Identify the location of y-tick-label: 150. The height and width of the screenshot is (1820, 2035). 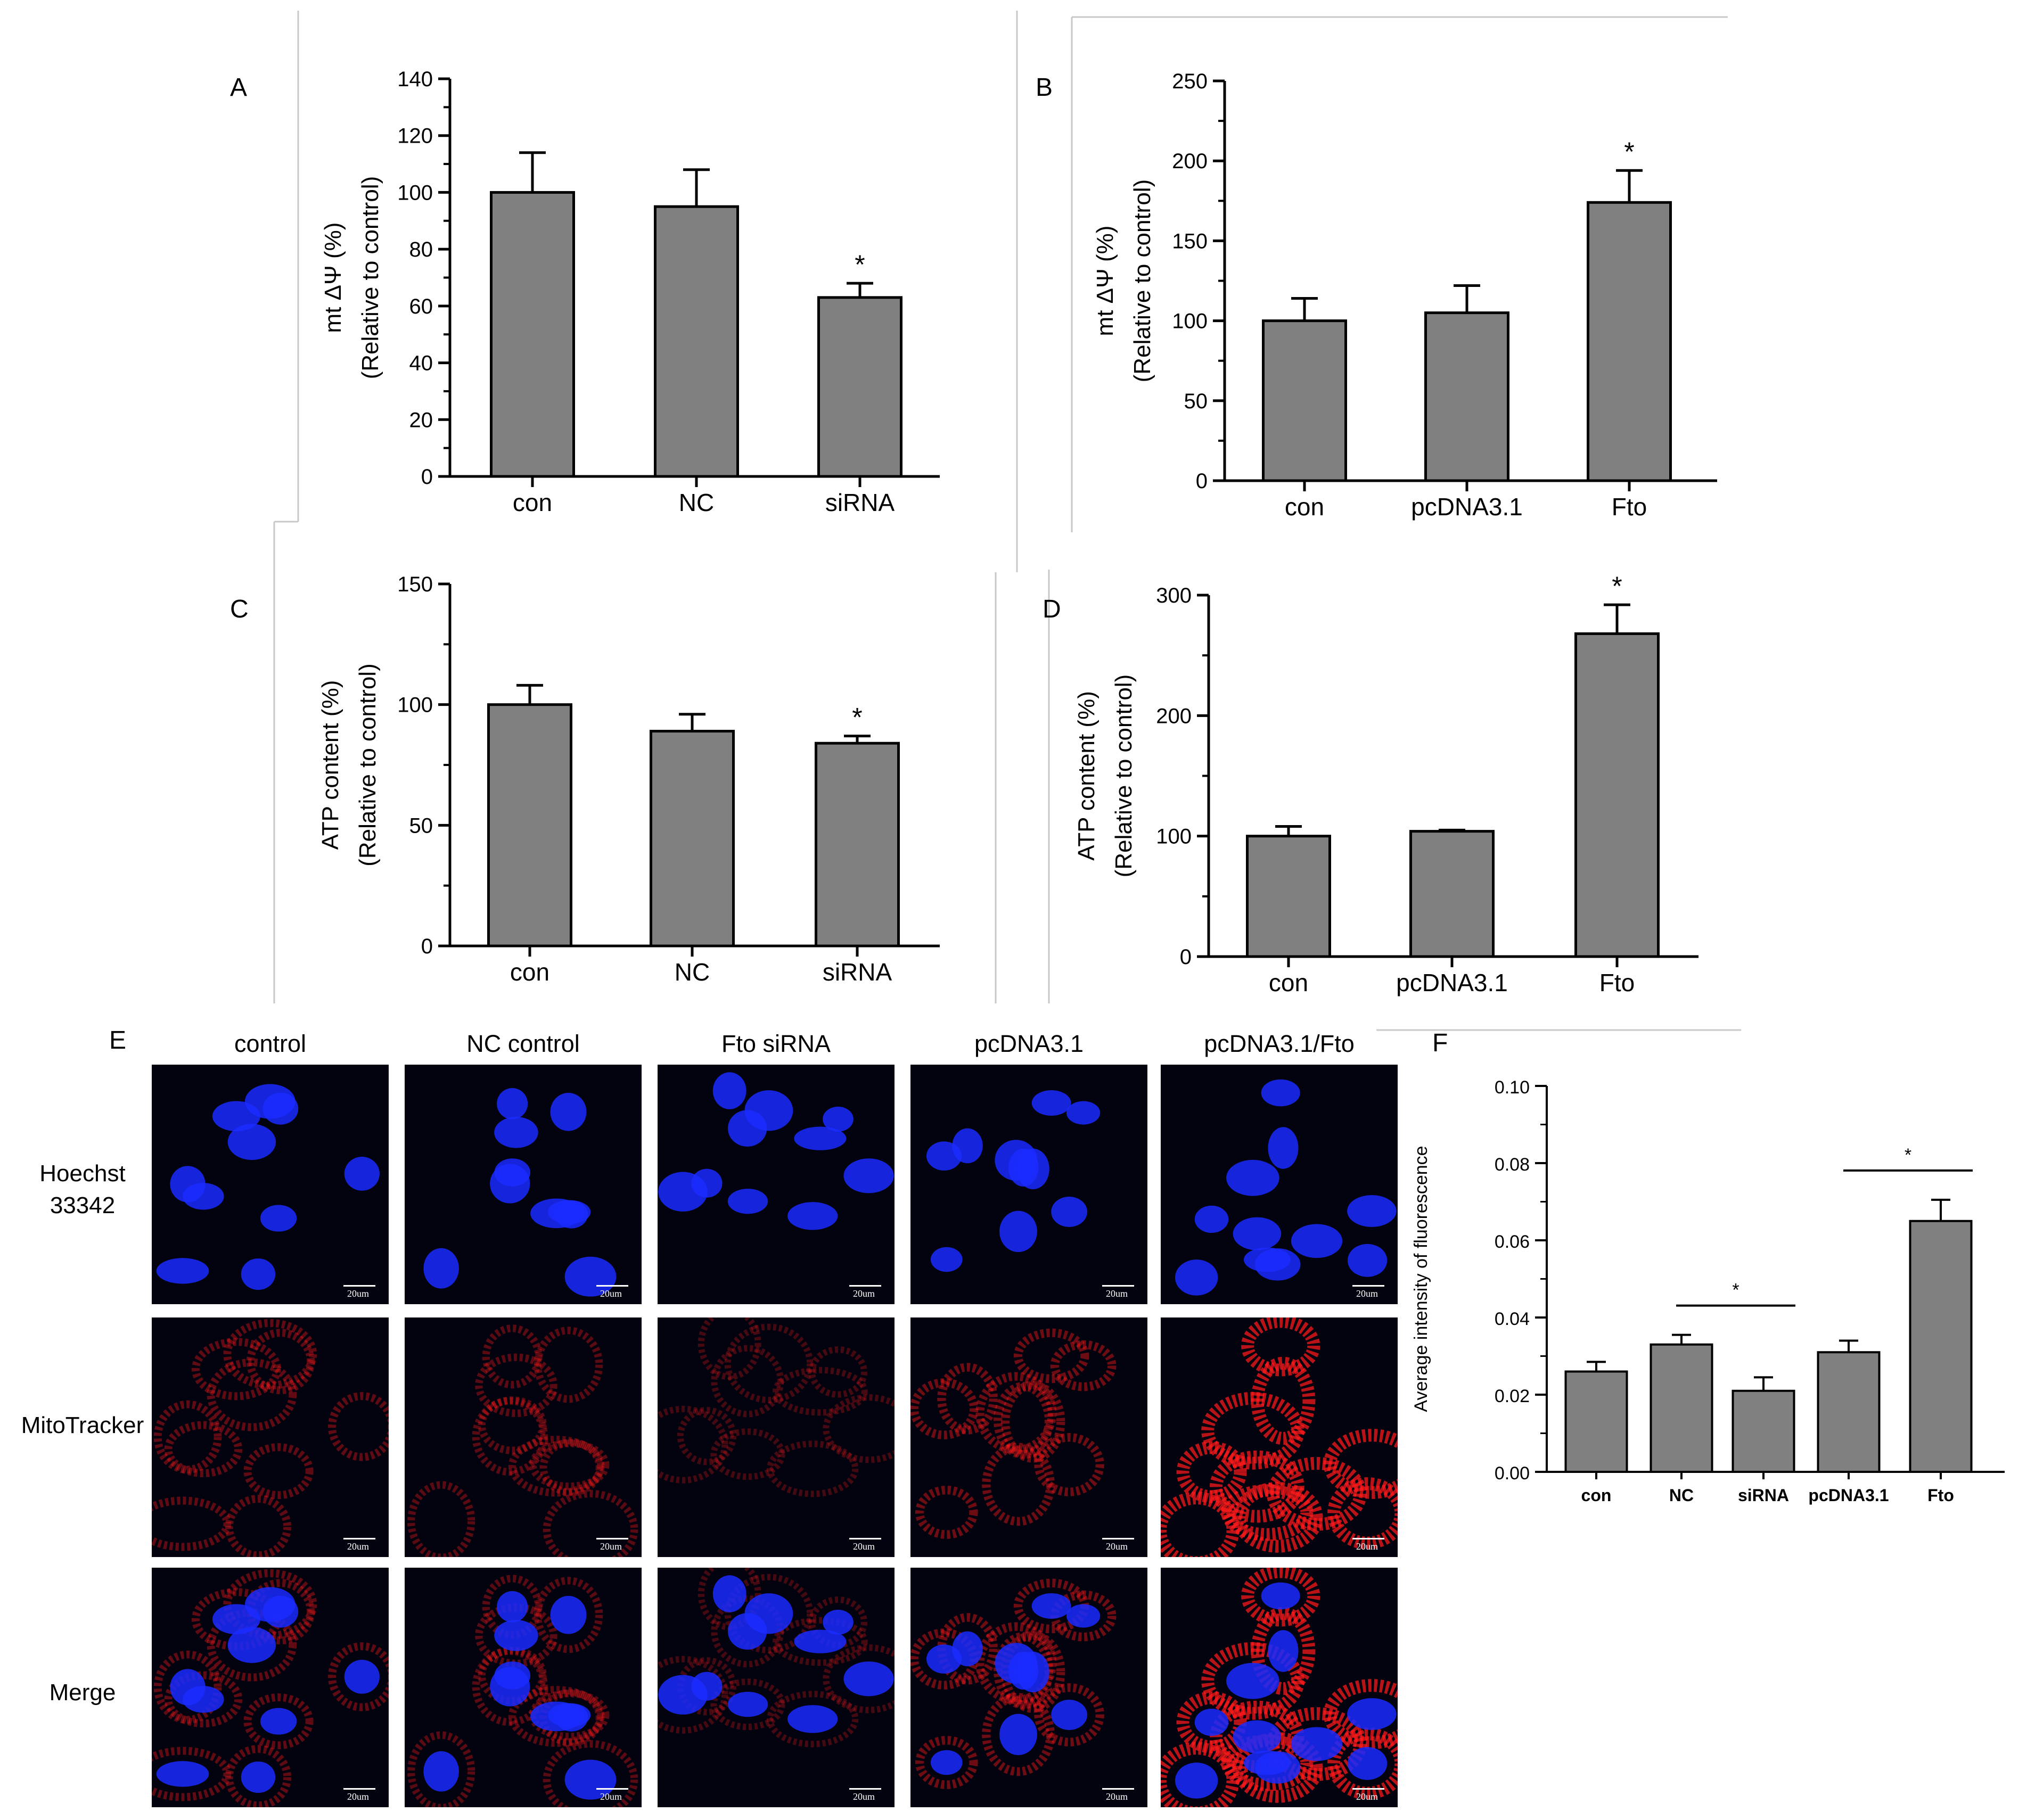
(1190, 241).